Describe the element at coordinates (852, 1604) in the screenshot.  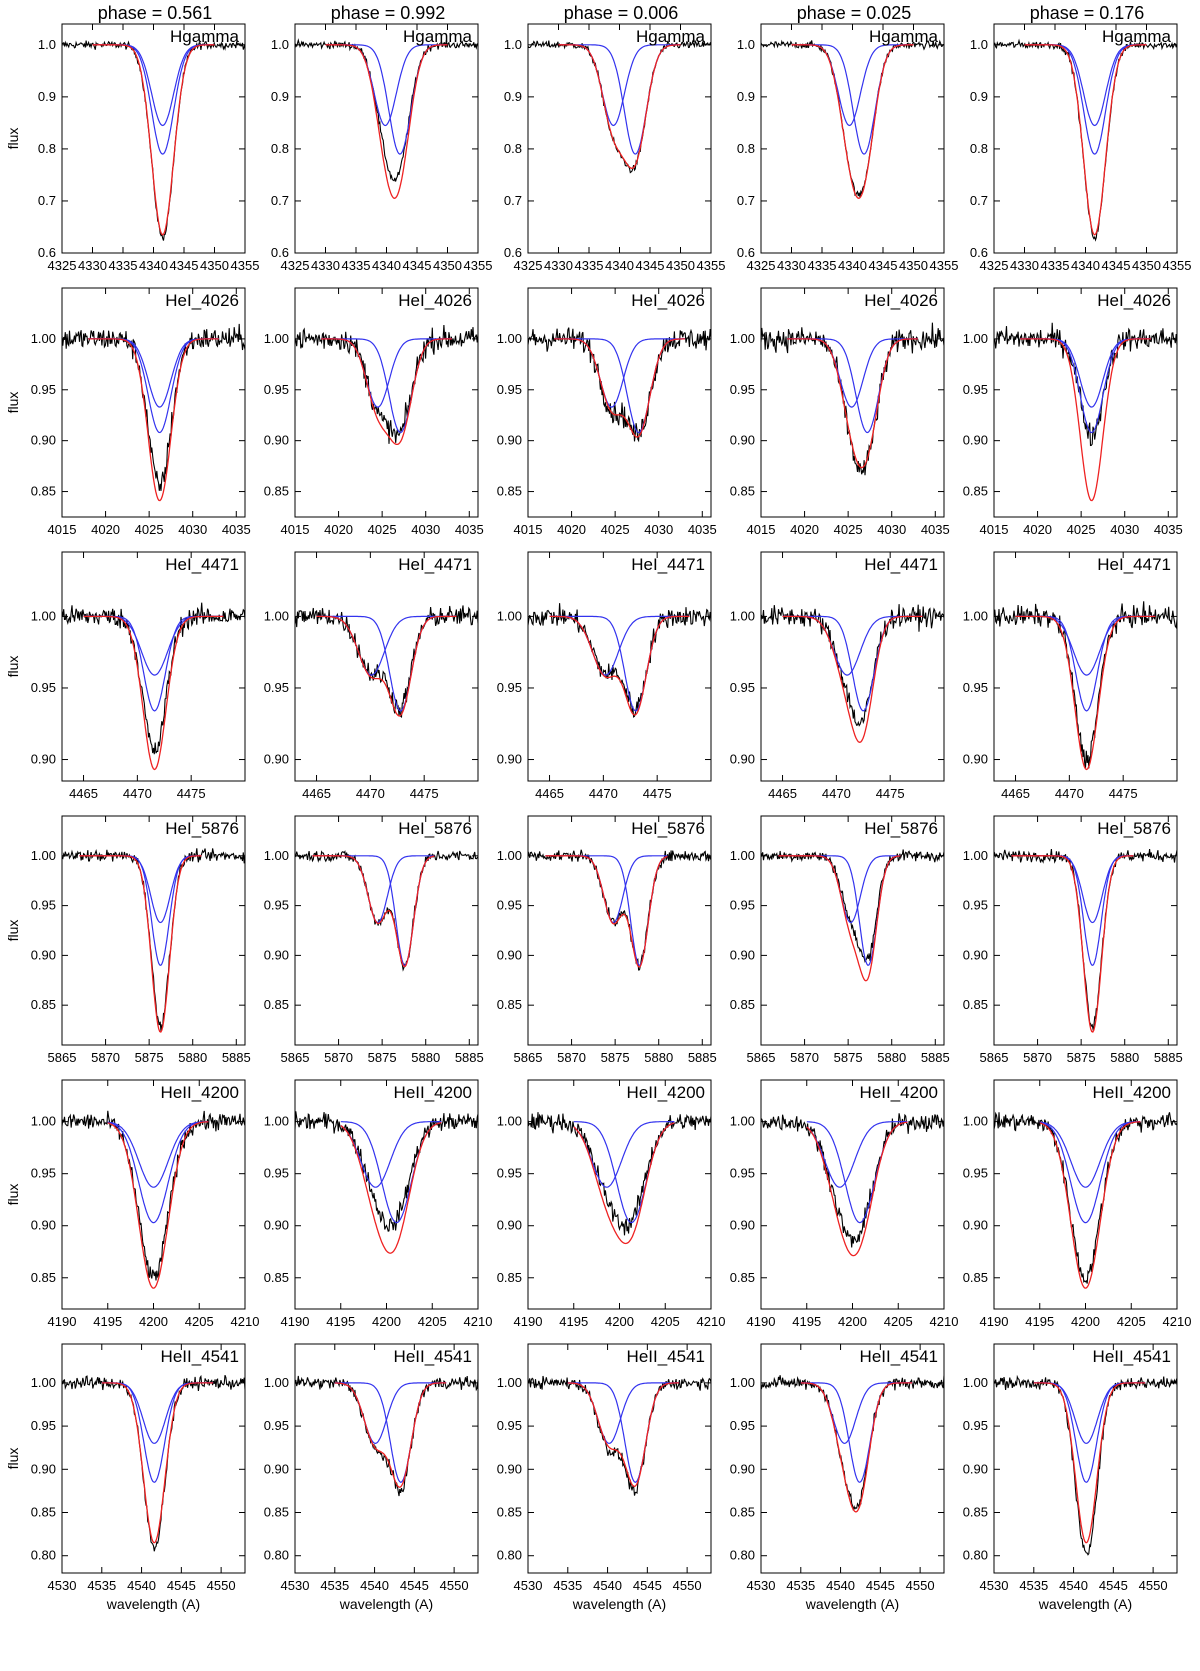
I see `x-axis-title: wavelength (A)` at that location.